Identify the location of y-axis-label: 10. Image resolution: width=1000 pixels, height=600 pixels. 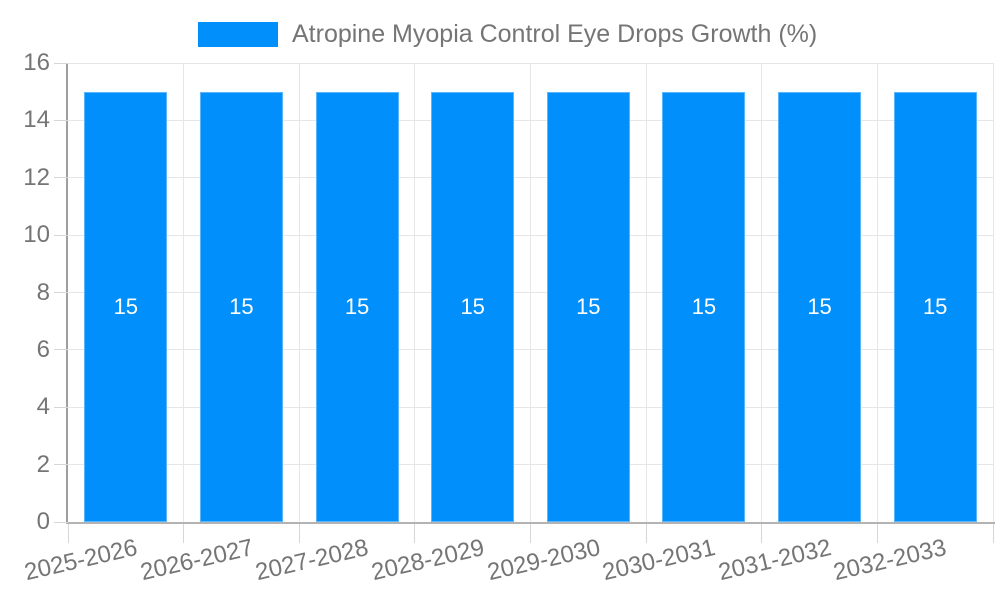
(36, 235).